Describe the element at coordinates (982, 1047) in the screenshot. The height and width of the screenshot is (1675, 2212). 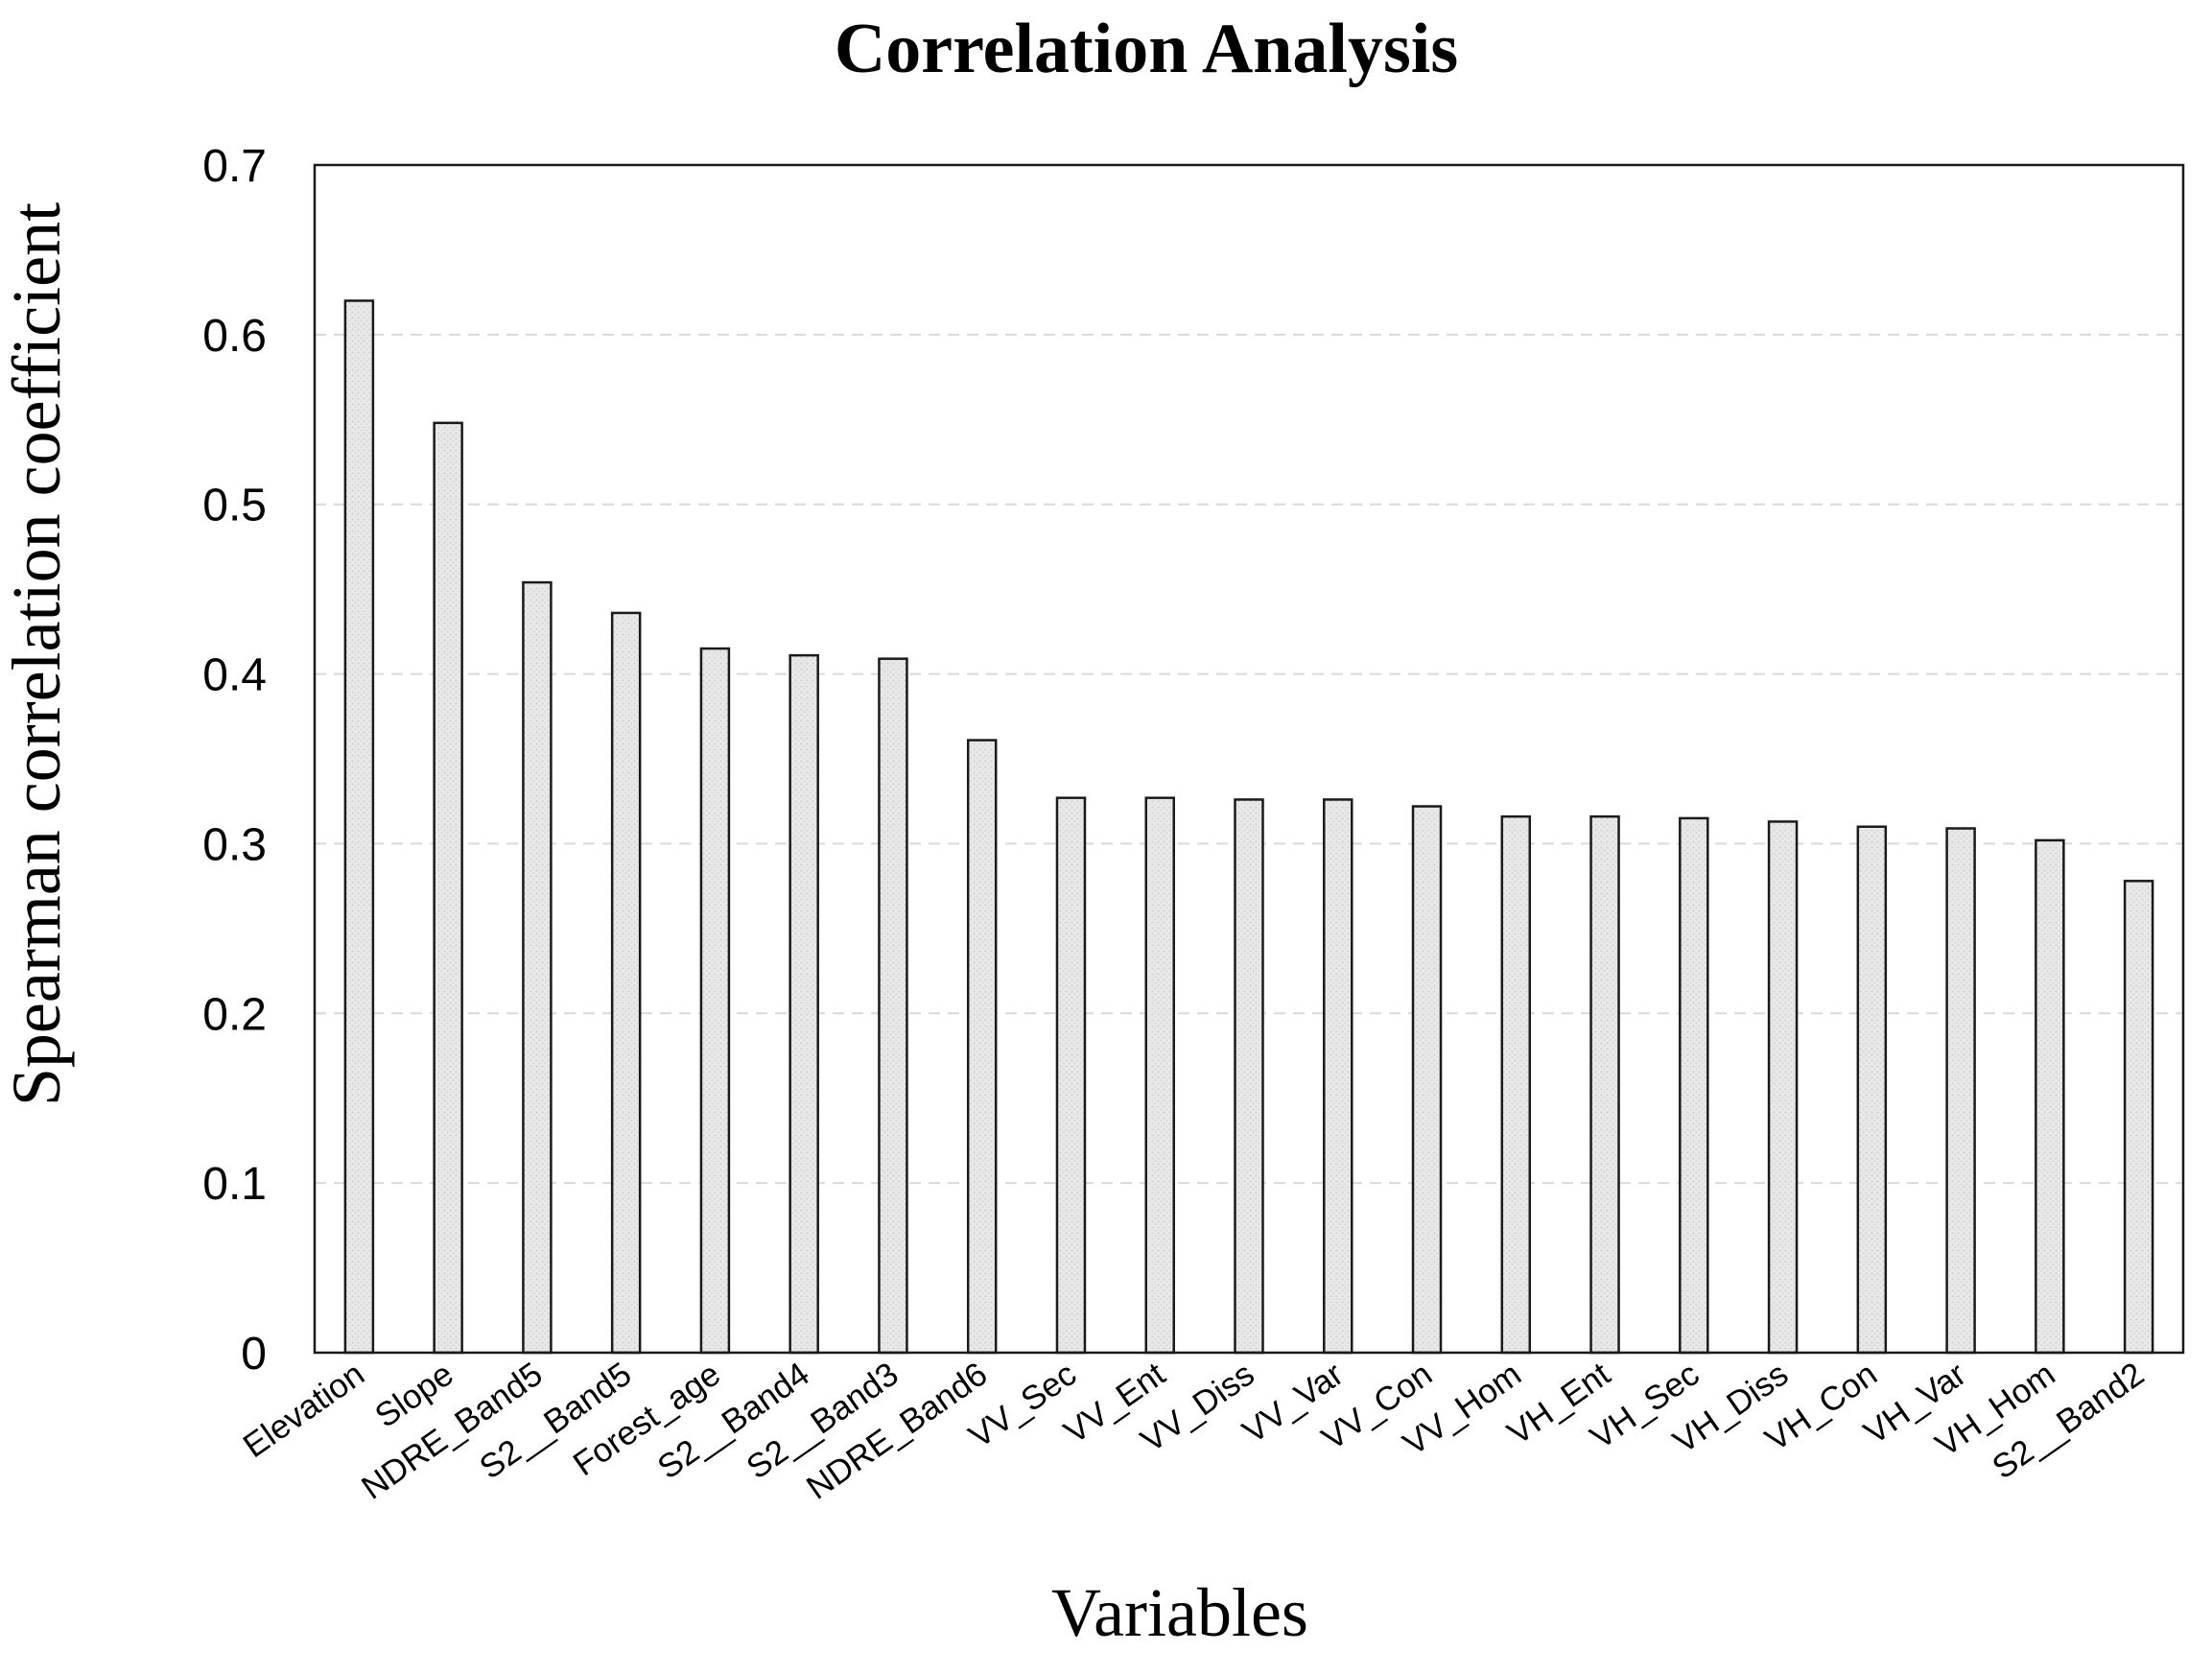
I see `bar-ndre-band6` at that location.